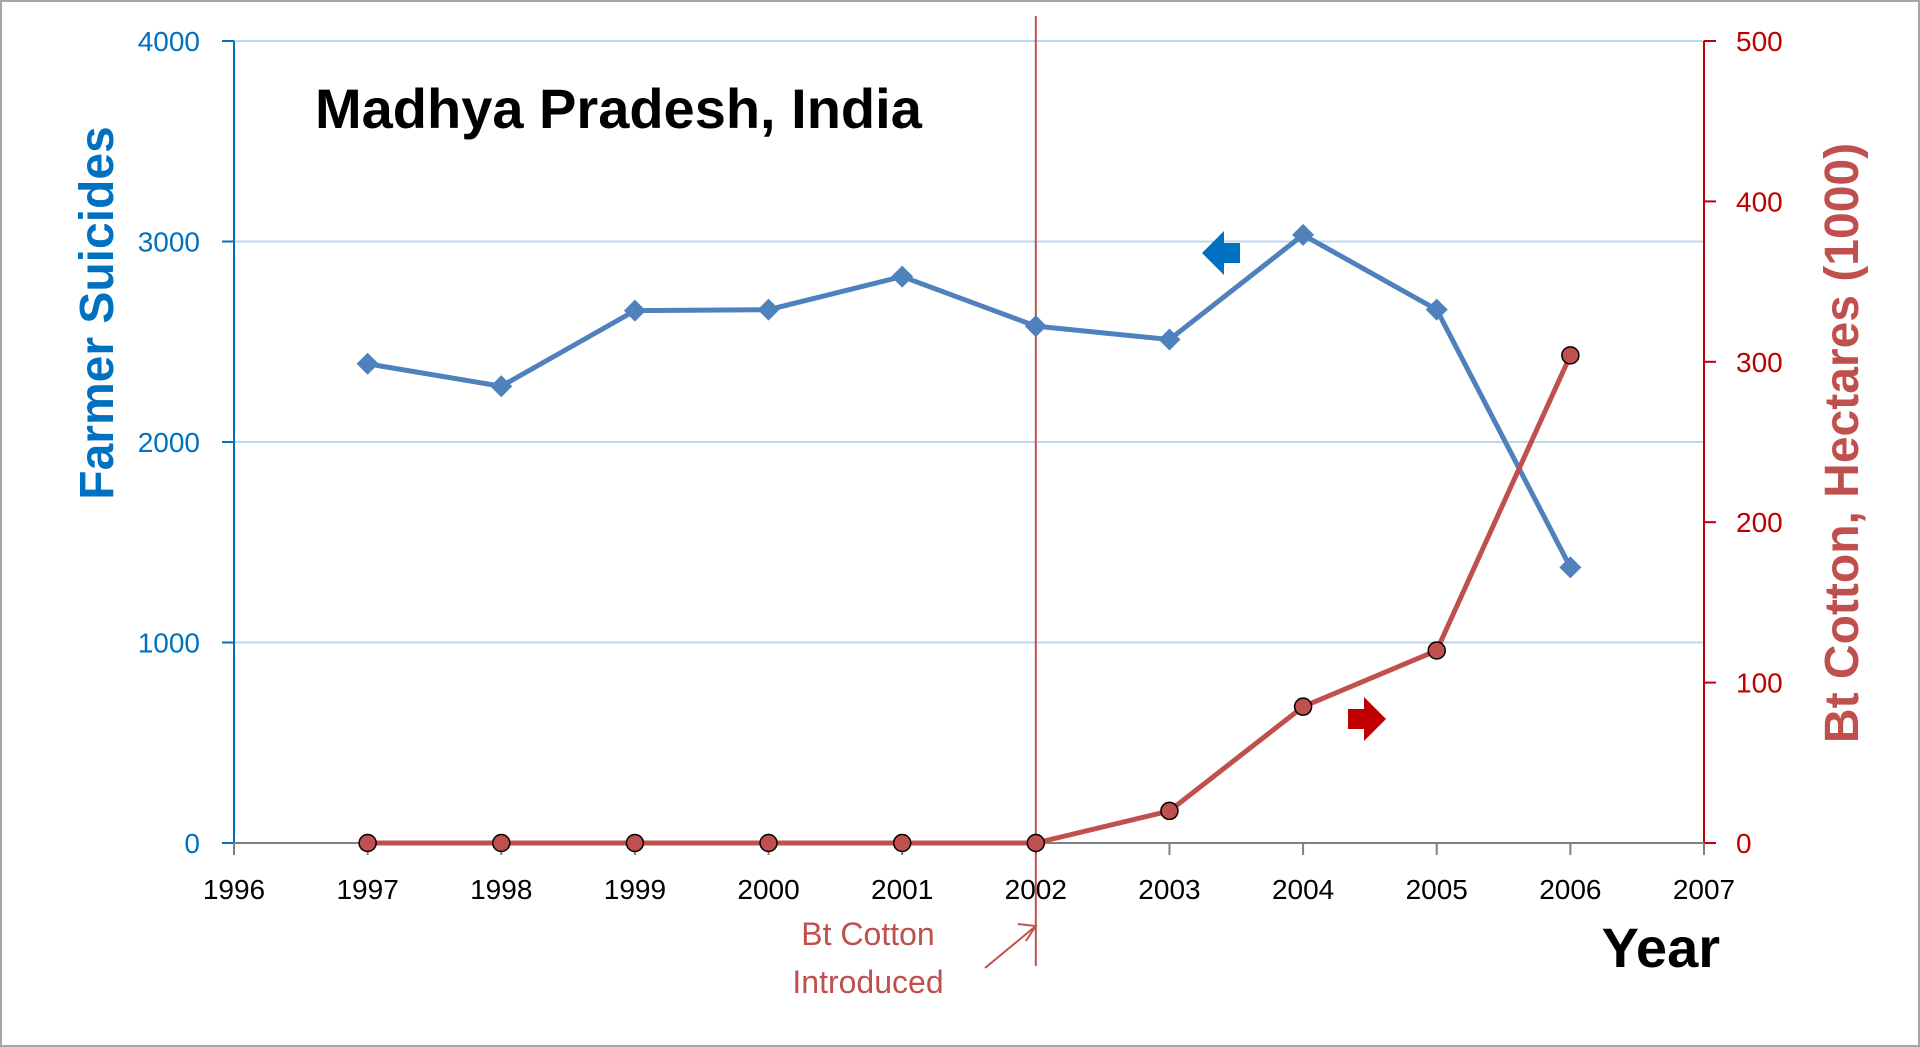  I want to click on x-tick-label: 2007, so click(1704, 889).